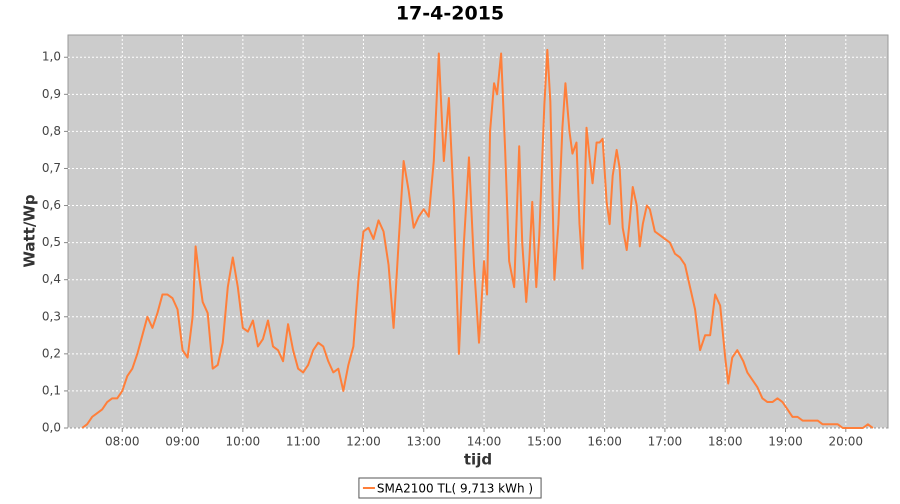 Image resolution: width=900 pixels, height=504 pixels. I want to click on x-tick-label: 10:00, so click(243, 442).